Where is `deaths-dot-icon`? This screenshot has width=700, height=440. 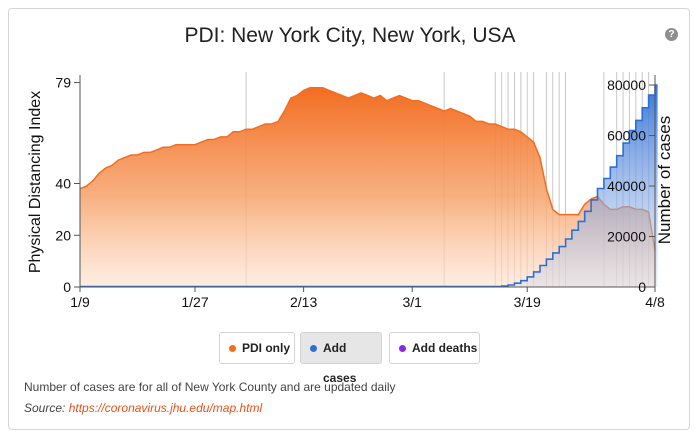 deaths-dot-icon is located at coordinates (402, 348).